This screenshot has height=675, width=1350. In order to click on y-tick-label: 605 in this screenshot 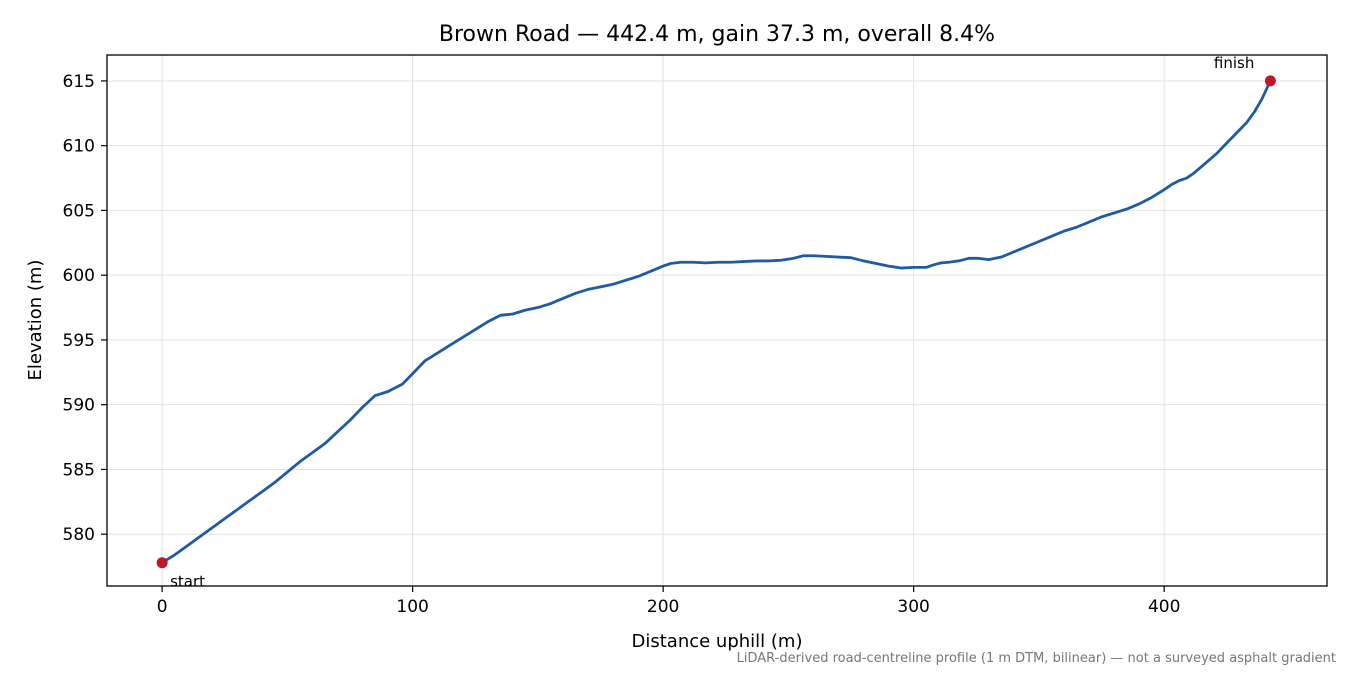, I will do `click(79, 211)`.